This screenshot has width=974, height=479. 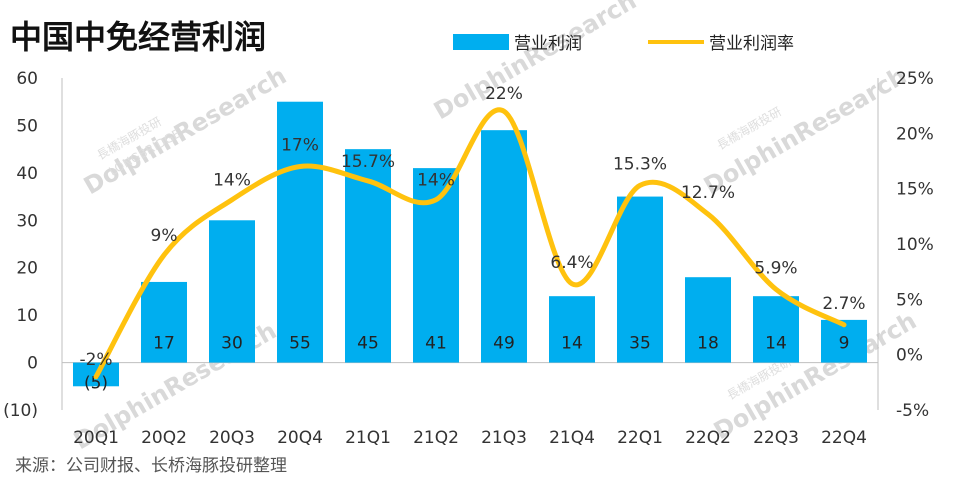 What do you see at coordinates (909, 300) in the screenshot?
I see `right-tick-label: 5%` at bounding box center [909, 300].